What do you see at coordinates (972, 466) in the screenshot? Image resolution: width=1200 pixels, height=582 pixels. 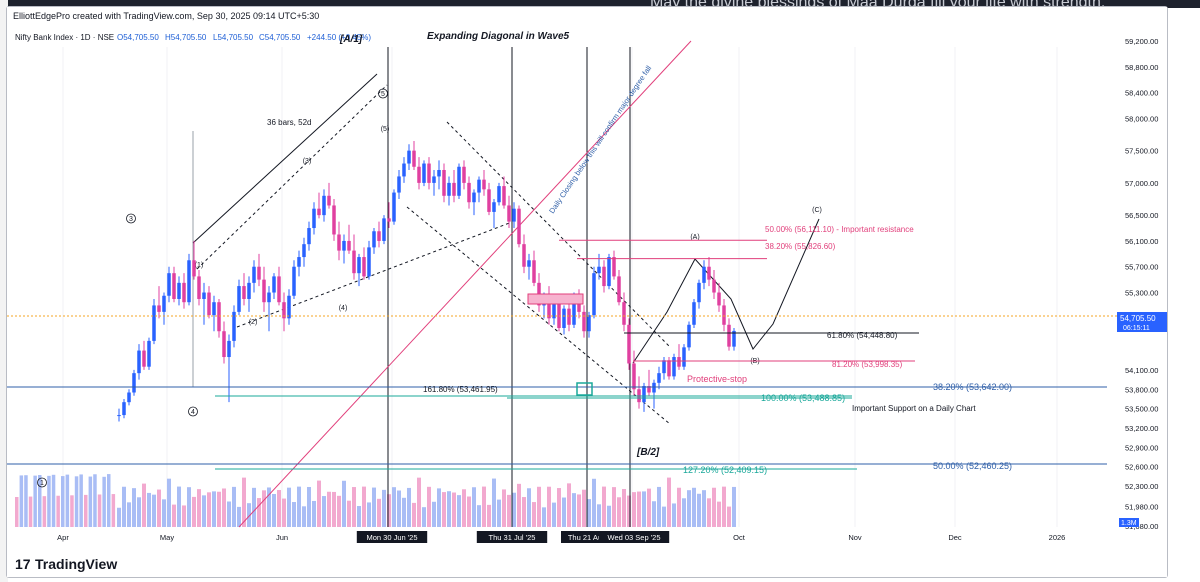 I see `level-label: 50.00% (52,460.25)` at bounding box center [972, 466].